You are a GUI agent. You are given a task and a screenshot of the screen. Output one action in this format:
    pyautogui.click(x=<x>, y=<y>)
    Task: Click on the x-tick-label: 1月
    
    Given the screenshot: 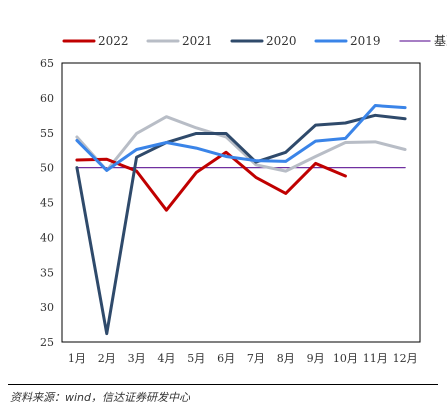 What is the action you would take?
    pyautogui.click(x=77, y=358)
    